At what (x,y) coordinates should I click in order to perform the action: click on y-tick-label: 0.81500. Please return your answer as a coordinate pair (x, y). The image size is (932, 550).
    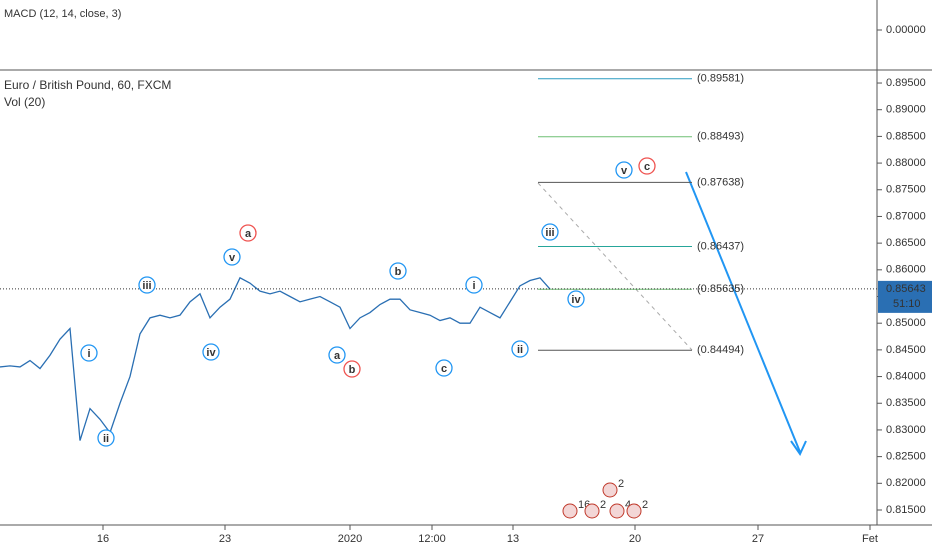
    Looking at the image, I should click on (906, 510).